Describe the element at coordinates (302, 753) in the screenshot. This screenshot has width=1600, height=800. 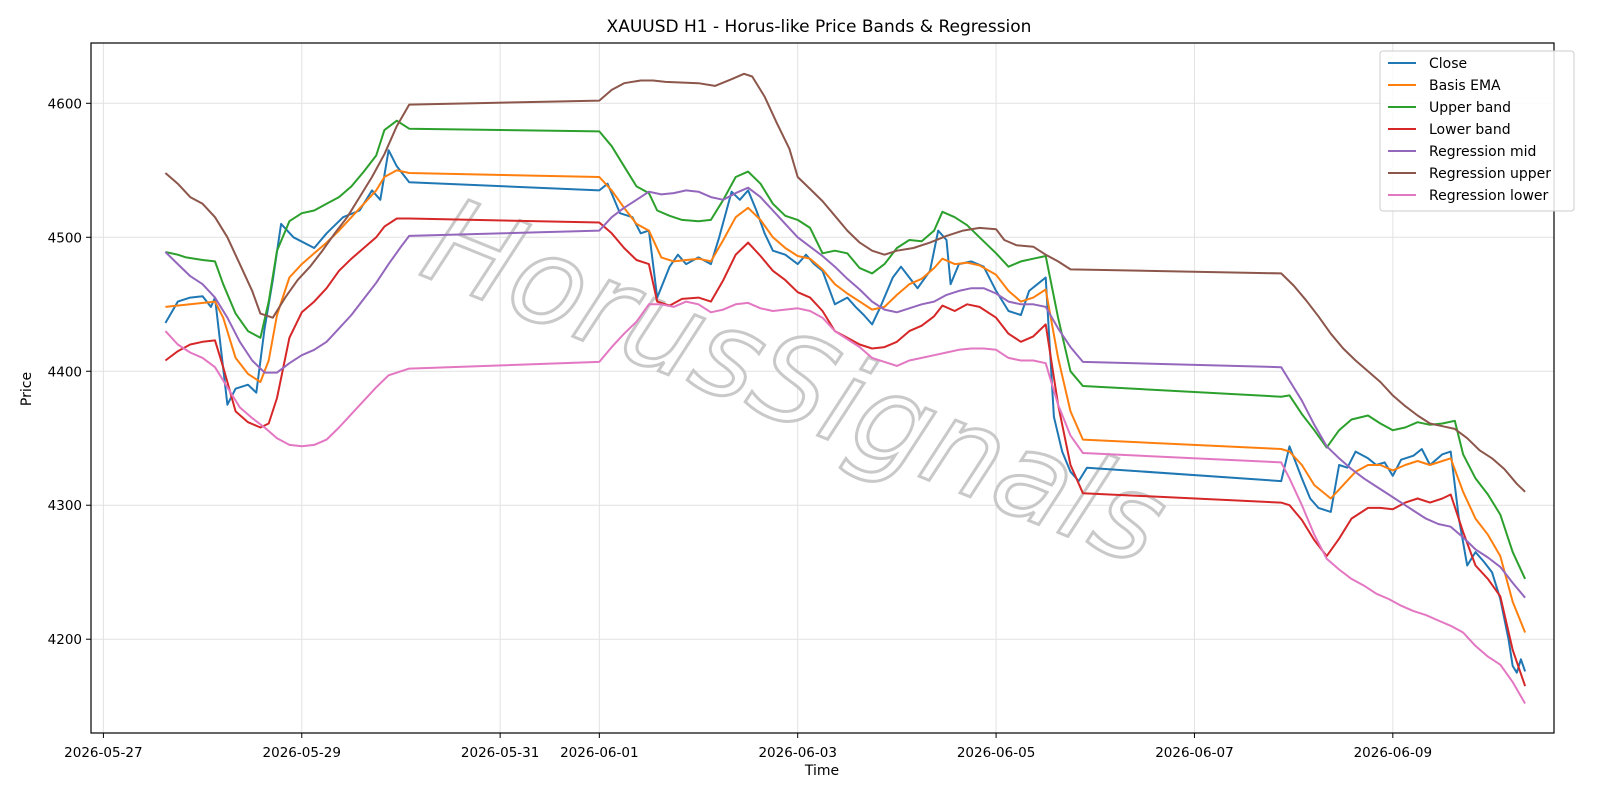
I see `x-tick-label: 2026-05-29` at that location.